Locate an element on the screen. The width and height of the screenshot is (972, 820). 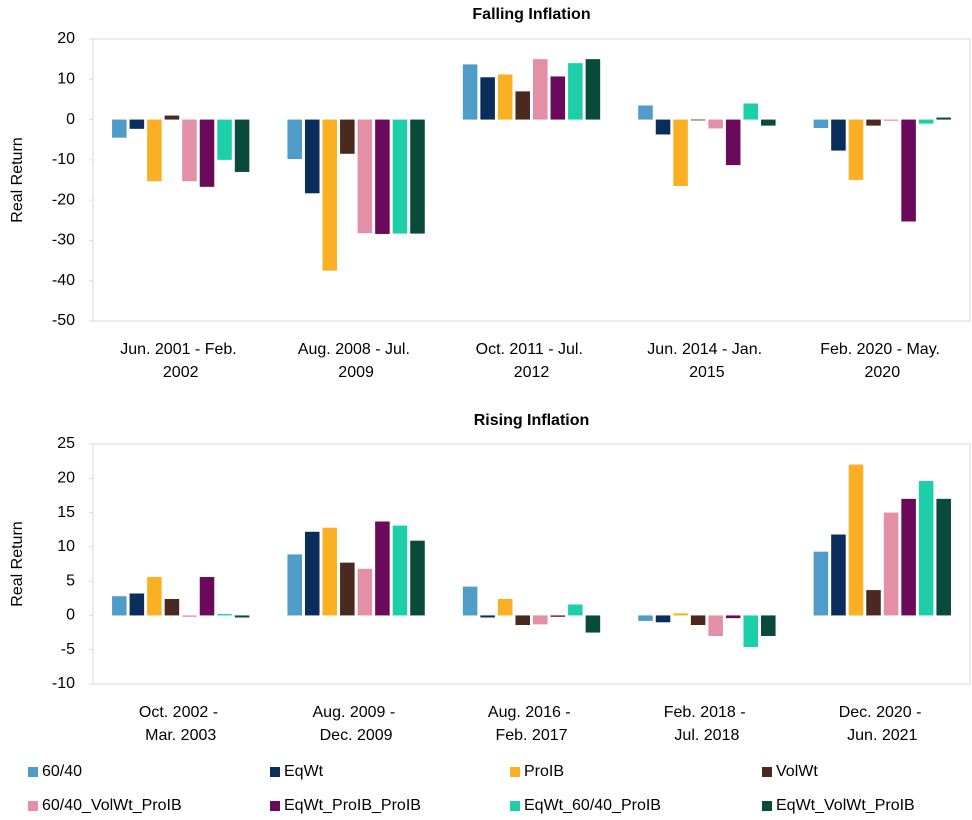
y-tick-label: -30 is located at coordinates (63, 240).